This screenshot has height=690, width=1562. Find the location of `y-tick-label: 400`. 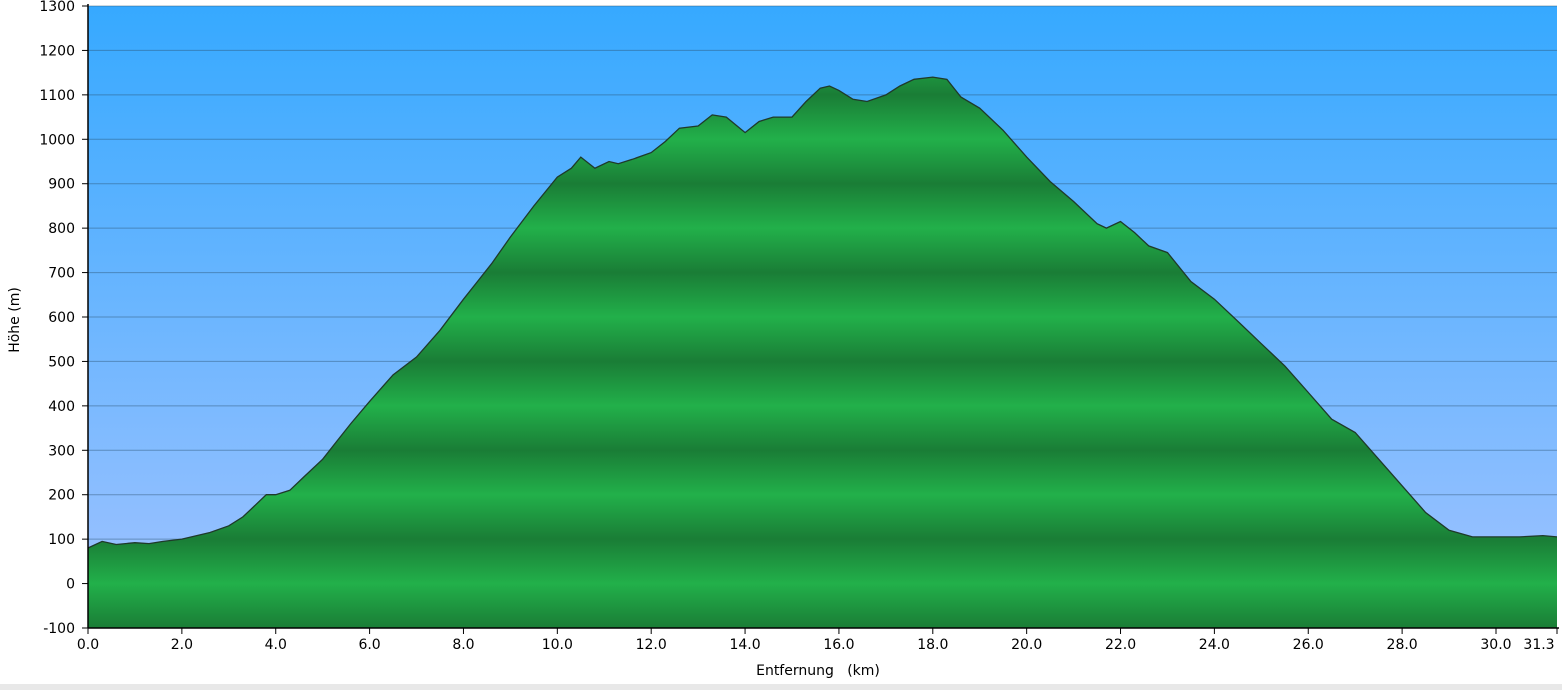

y-tick-label: 400 is located at coordinates (61, 407).